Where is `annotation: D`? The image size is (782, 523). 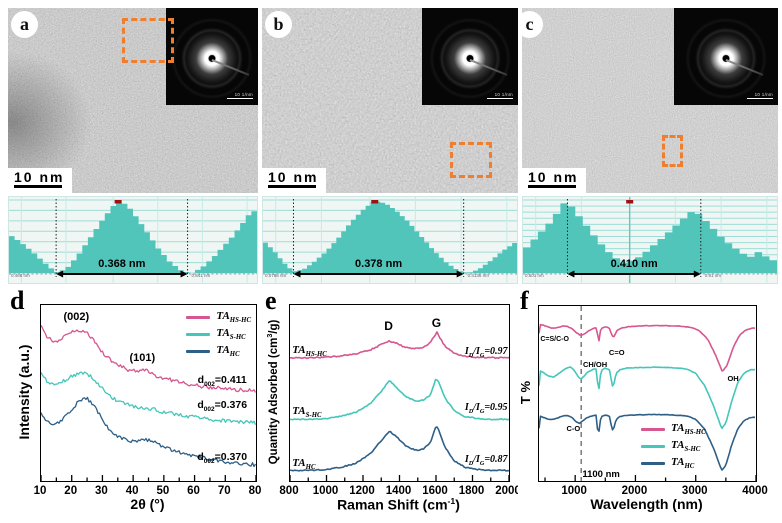
annotation: D is located at coordinates (388, 326).